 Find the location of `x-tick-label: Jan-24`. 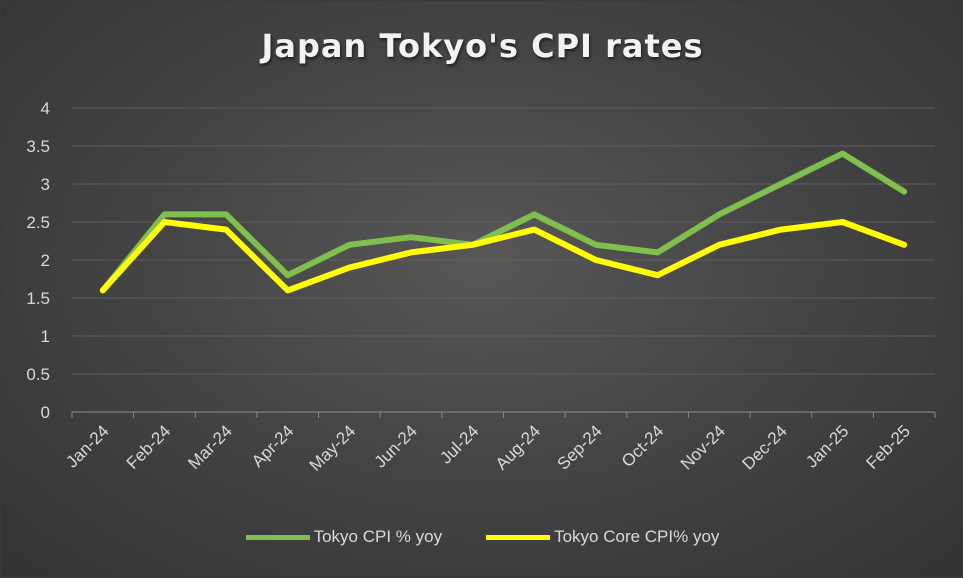

x-tick-label: Jan-24 is located at coordinates (87, 446).